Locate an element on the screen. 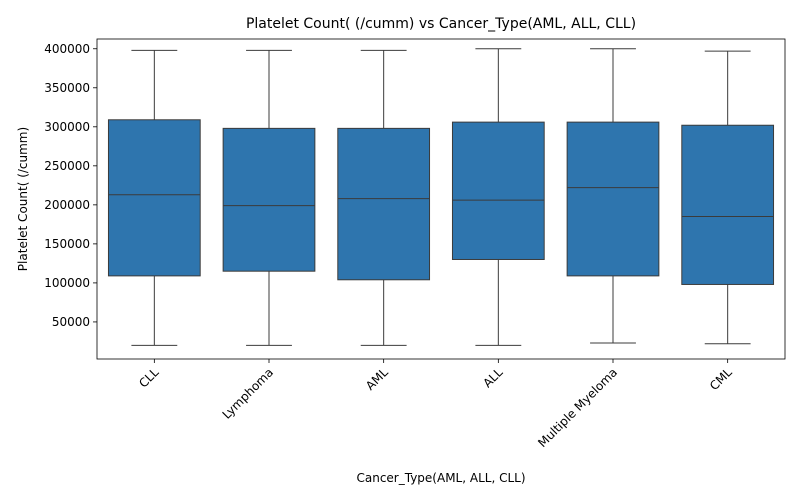 This screenshot has height=500, width=800. x-tick-label: AML is located at coordinates (377, 379).